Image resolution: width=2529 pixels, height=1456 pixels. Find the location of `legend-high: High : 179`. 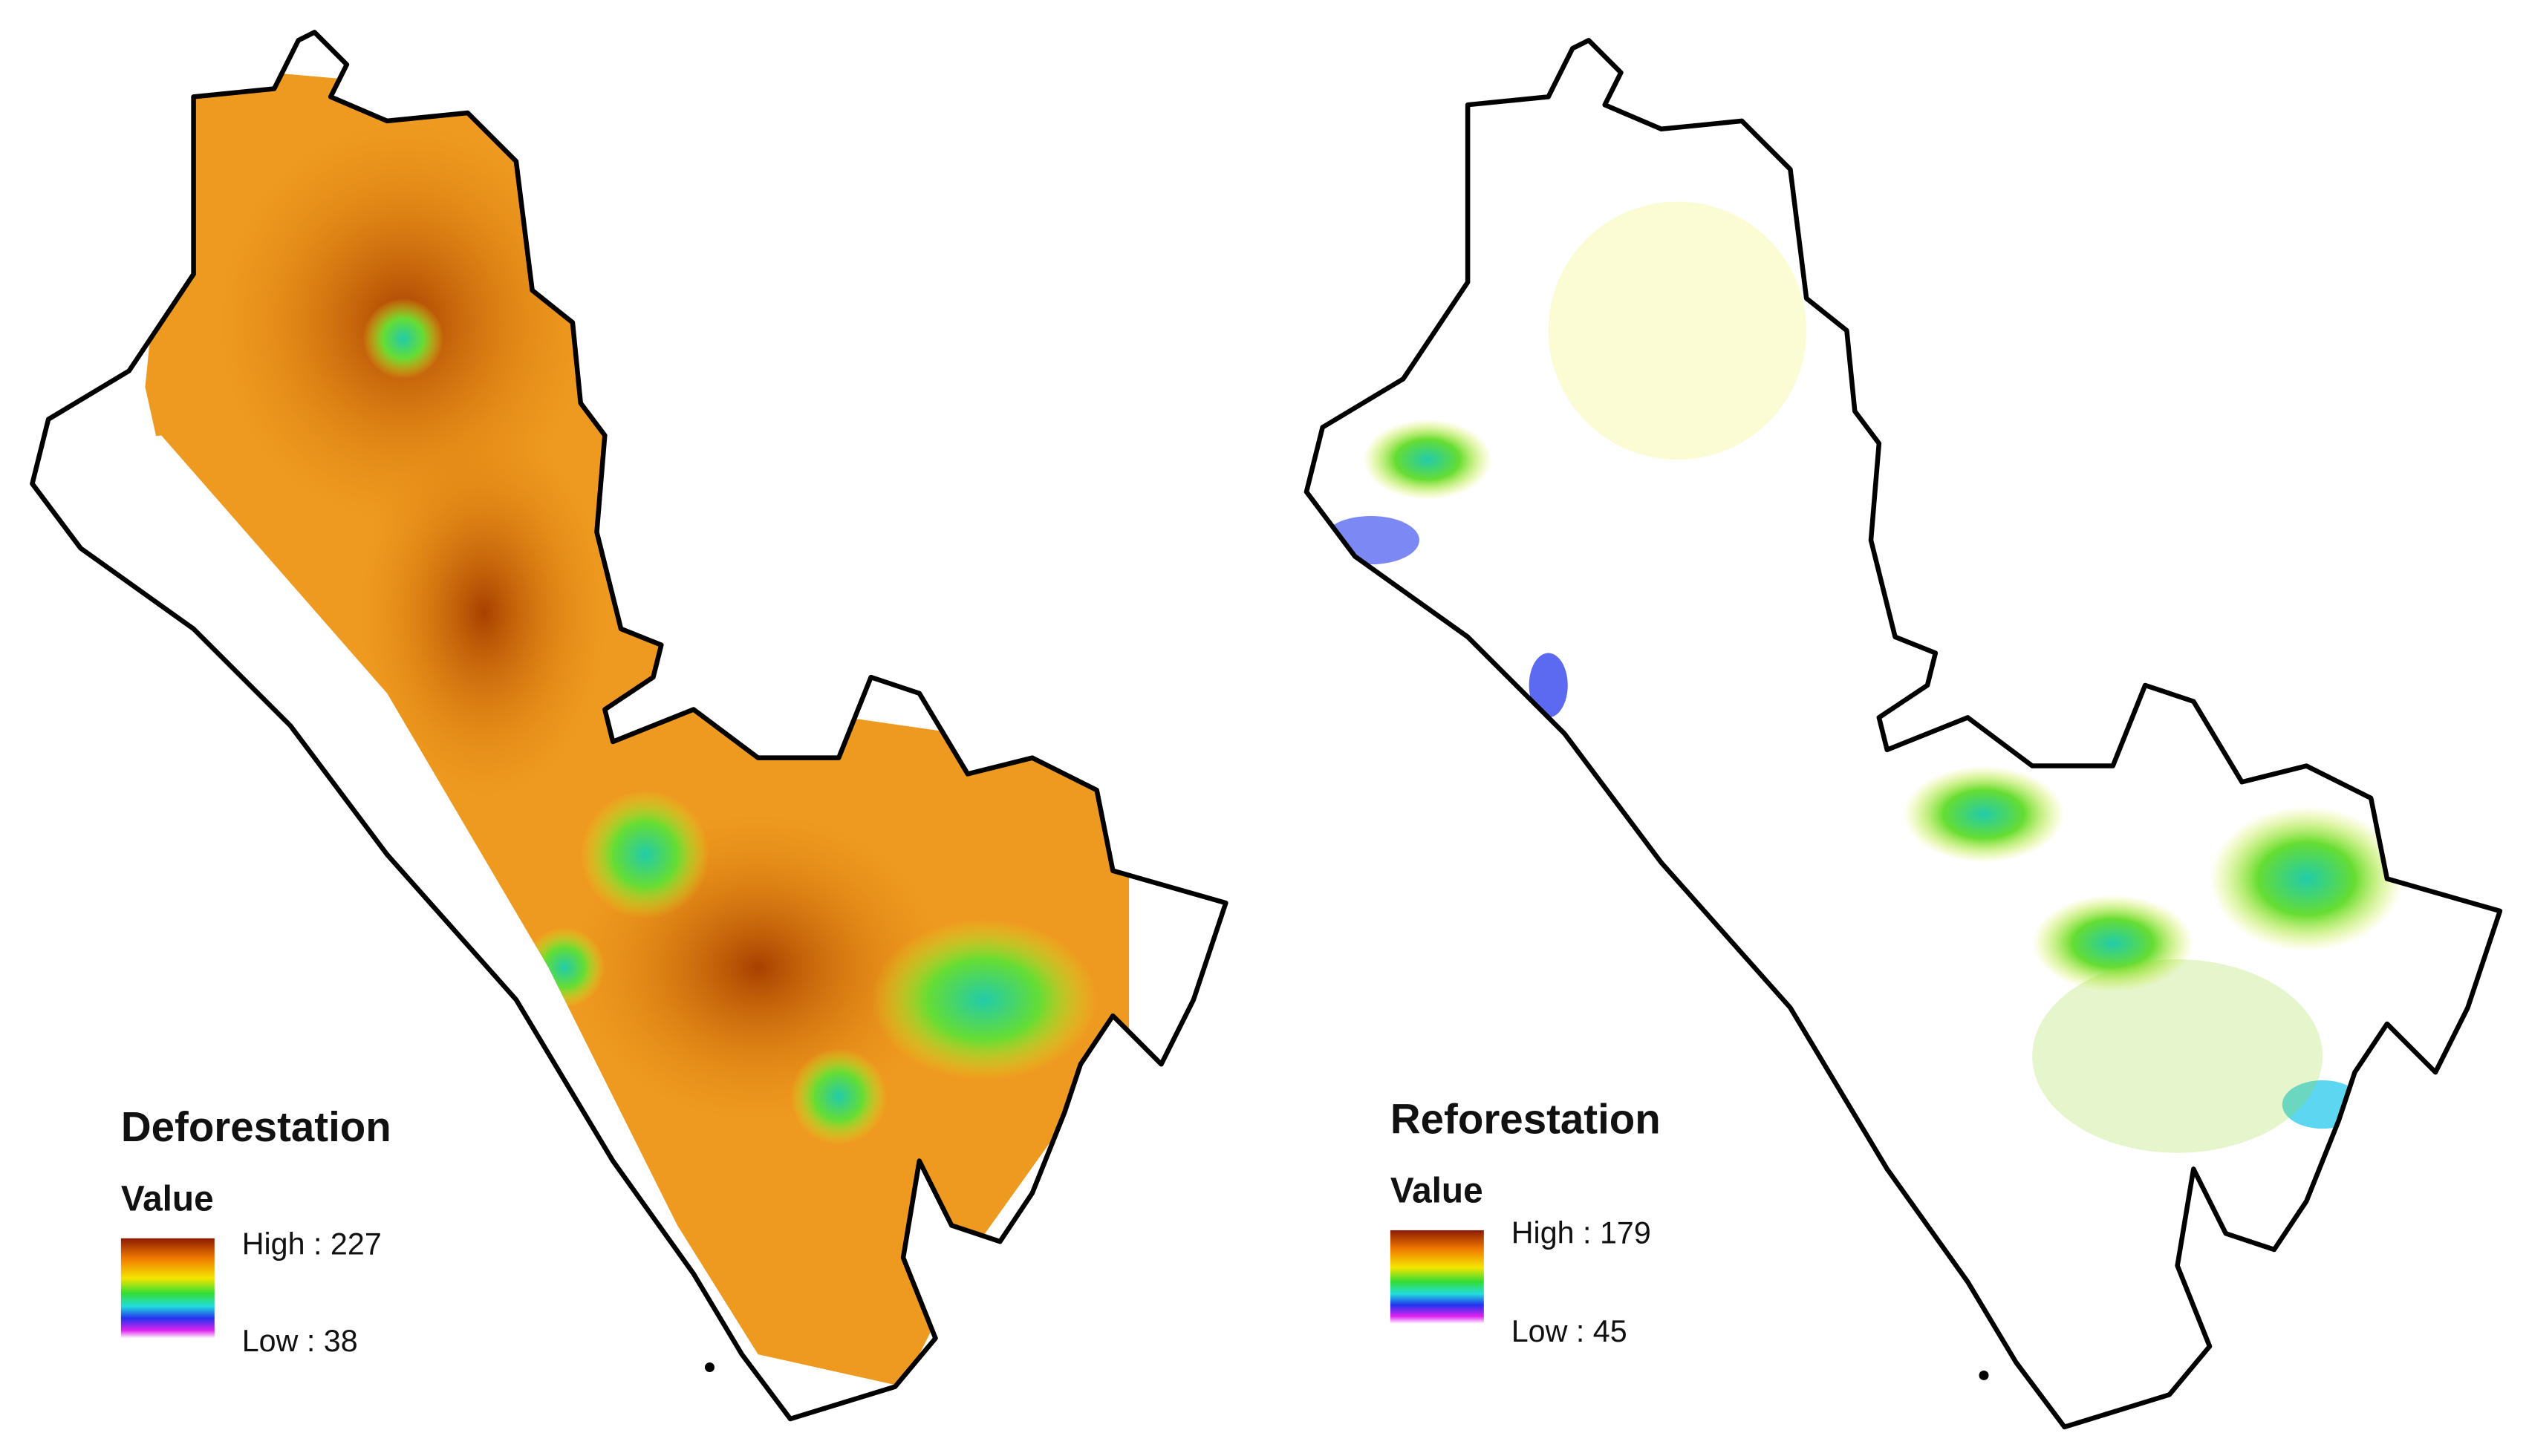

legend-high: High : 179 is located at coordinates (1581, 1232).